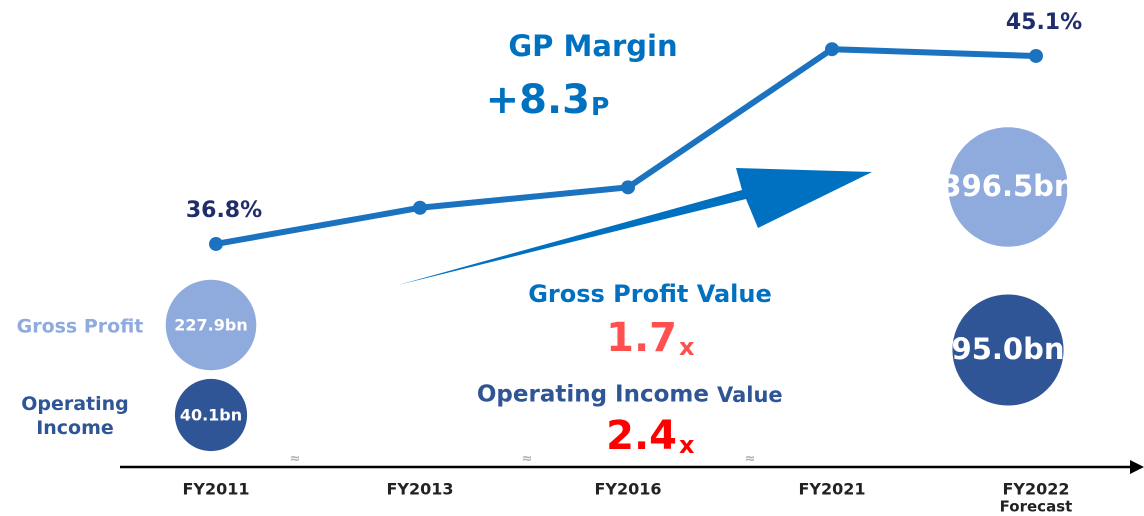  I want to click on bubble-label: 95.0bn, so click(1008, 349).